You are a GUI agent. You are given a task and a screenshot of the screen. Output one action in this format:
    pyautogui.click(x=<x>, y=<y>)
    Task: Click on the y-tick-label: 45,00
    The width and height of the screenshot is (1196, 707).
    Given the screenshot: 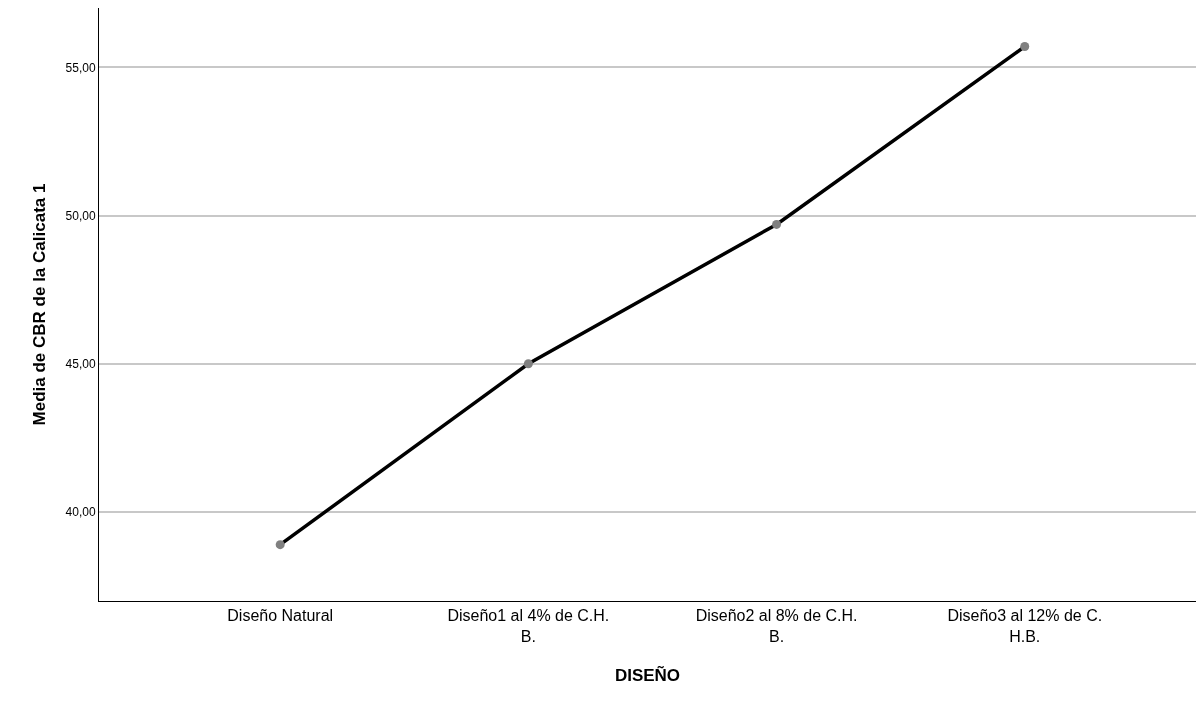 What is the action you would take?
    pyautogui.click(x=80, y=364)
    